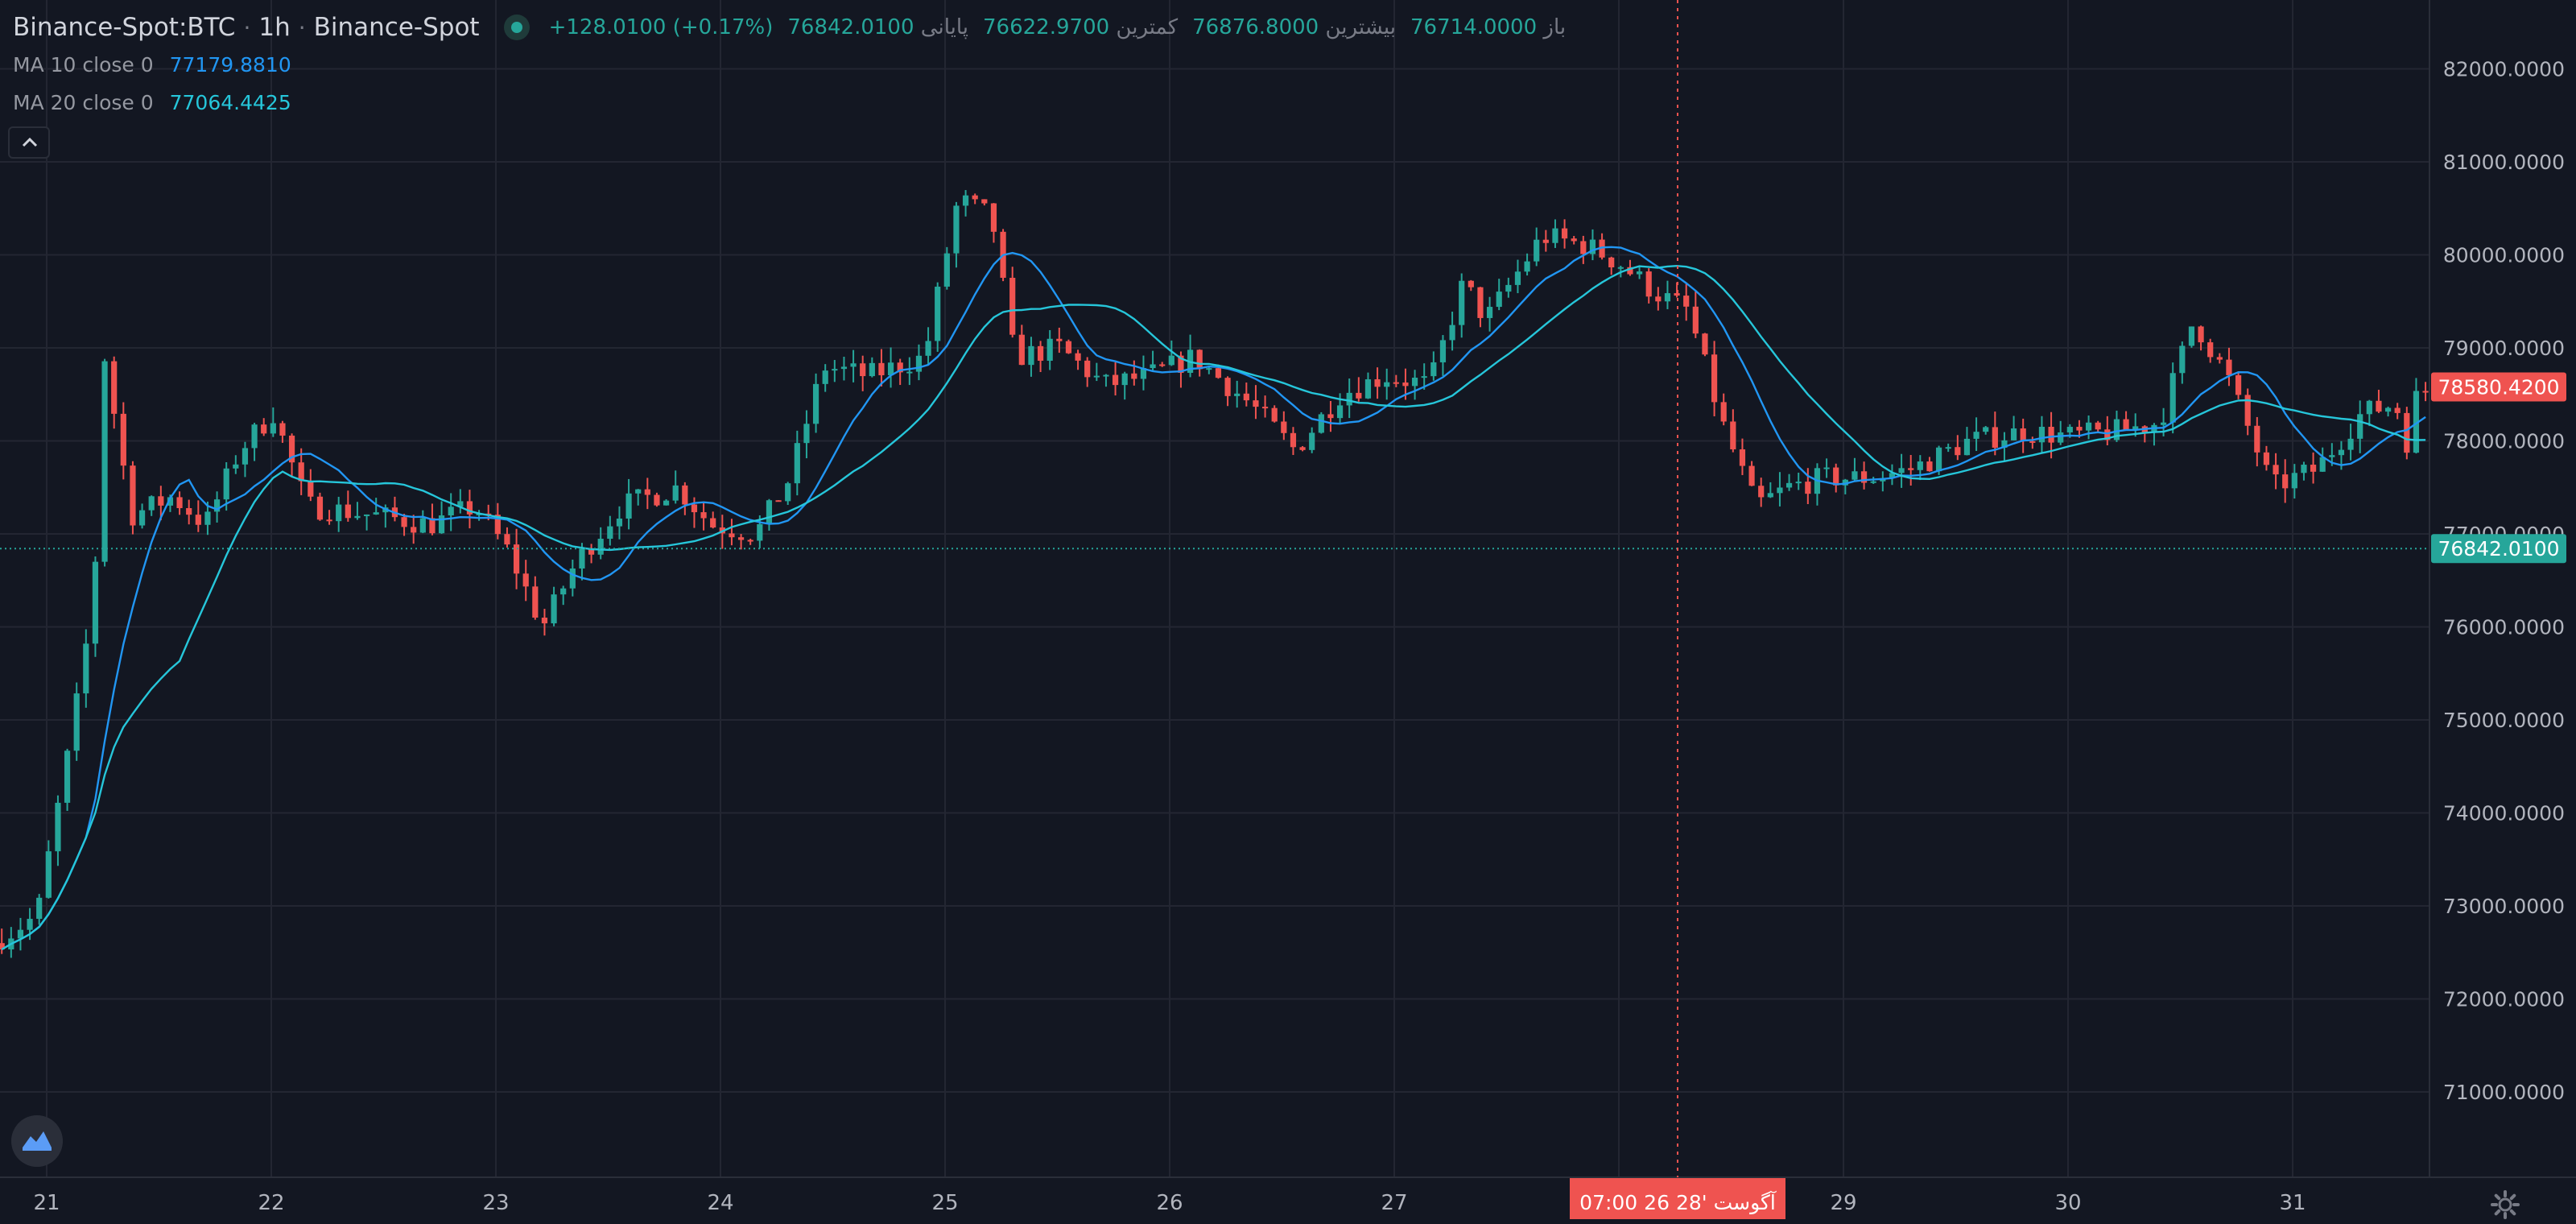  Describe the element at coordinates (29, 142) in the screenshot. I see `collapse-legend-button` at that location.